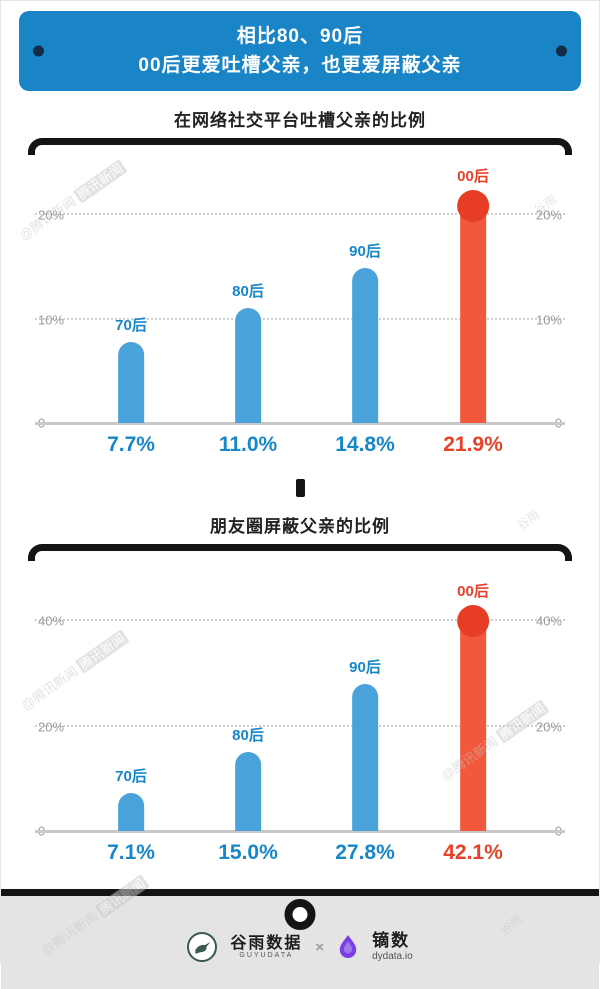 This screenshot has width=600, height=989. Describe the element at coordinates (266, 943) in the screenshot. I see `guyu-brand-name: 谷雨数据` at that location.